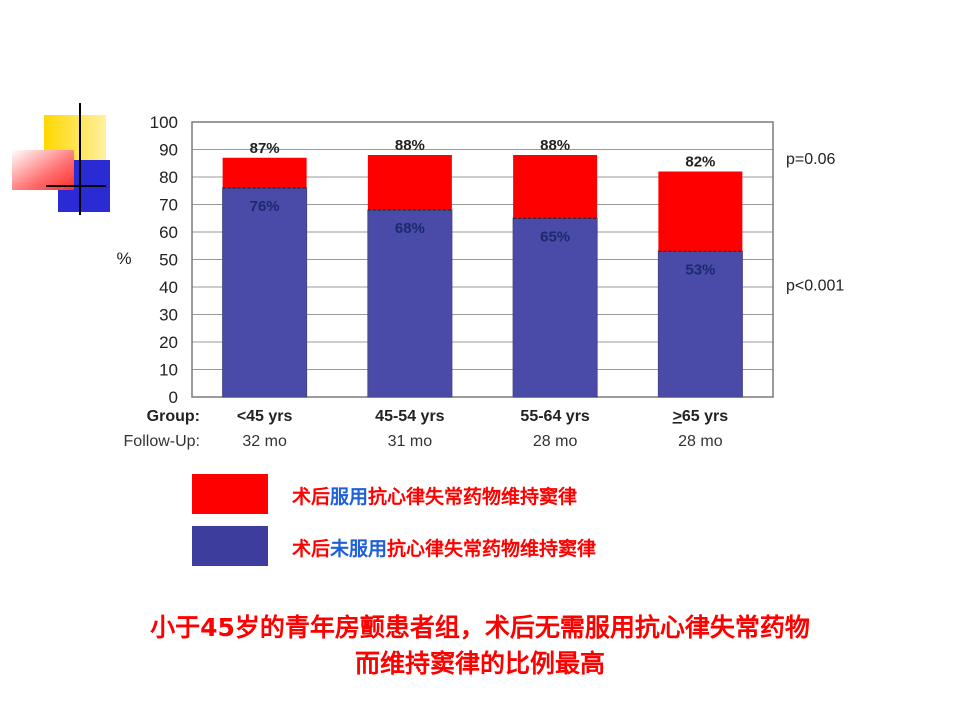 The width and height of the screenshot is (960, 720). Describe the element at coordinates (230, 546) in the screenshot. I see `legend-swatch-blue` at that location.